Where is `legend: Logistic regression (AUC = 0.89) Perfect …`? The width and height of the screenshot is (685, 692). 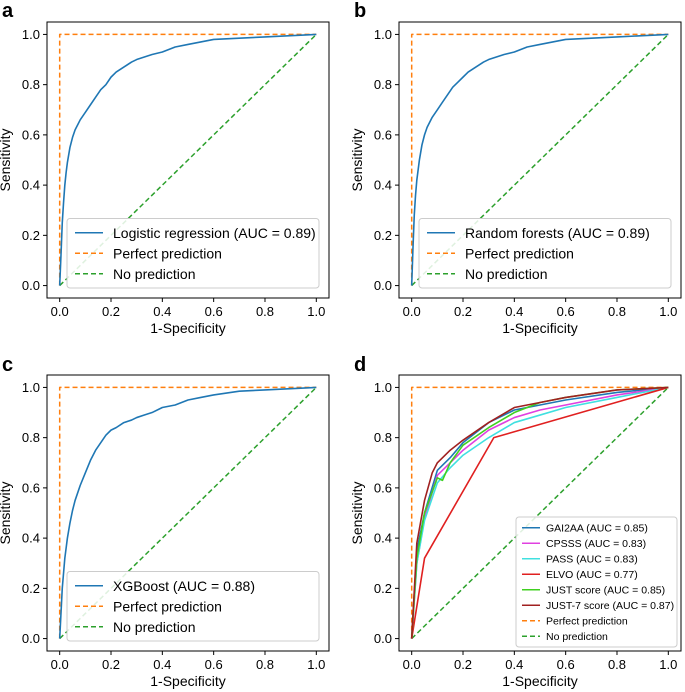 legend: Logistic regression (AUC = 0.89) Perfect … is located at coordinates (193, 253).